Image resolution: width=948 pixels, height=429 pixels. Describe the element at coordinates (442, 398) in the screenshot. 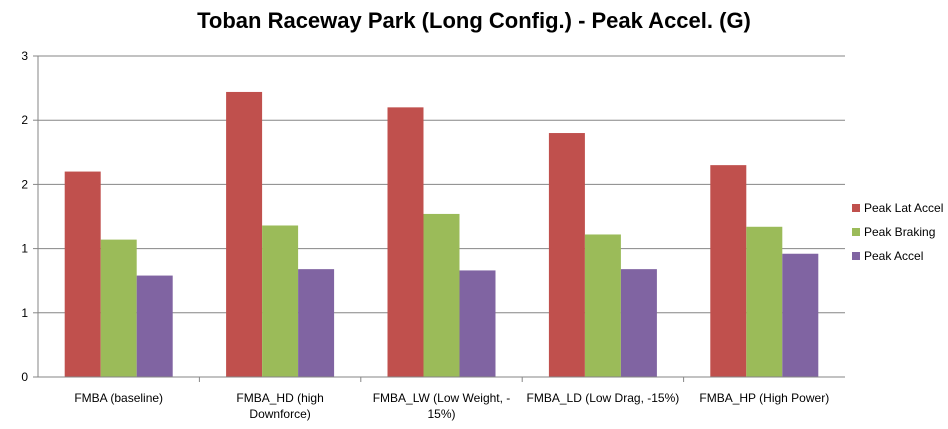

I see `x-tick-label: FMBA_LW (Low Weight, -` at that location.